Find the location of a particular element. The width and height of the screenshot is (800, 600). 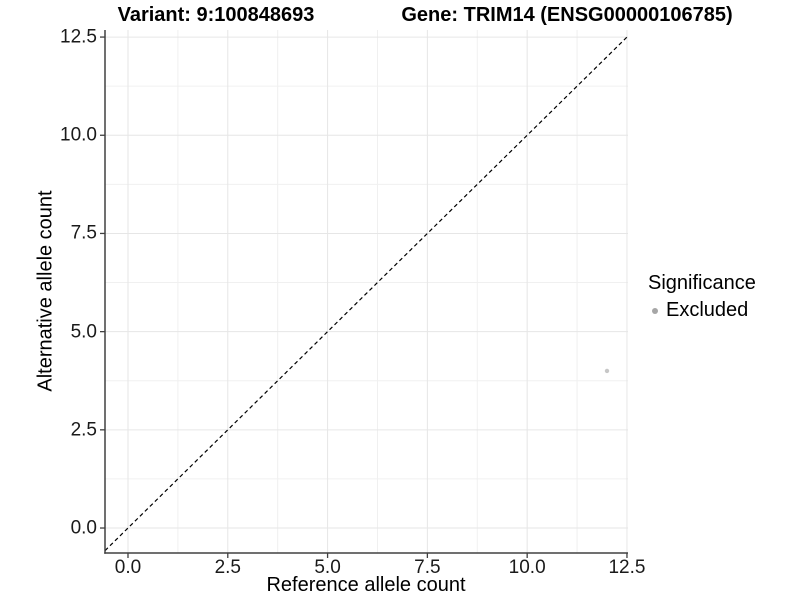

x-tick-label: 12.5 is located at coordinates (627, 567).